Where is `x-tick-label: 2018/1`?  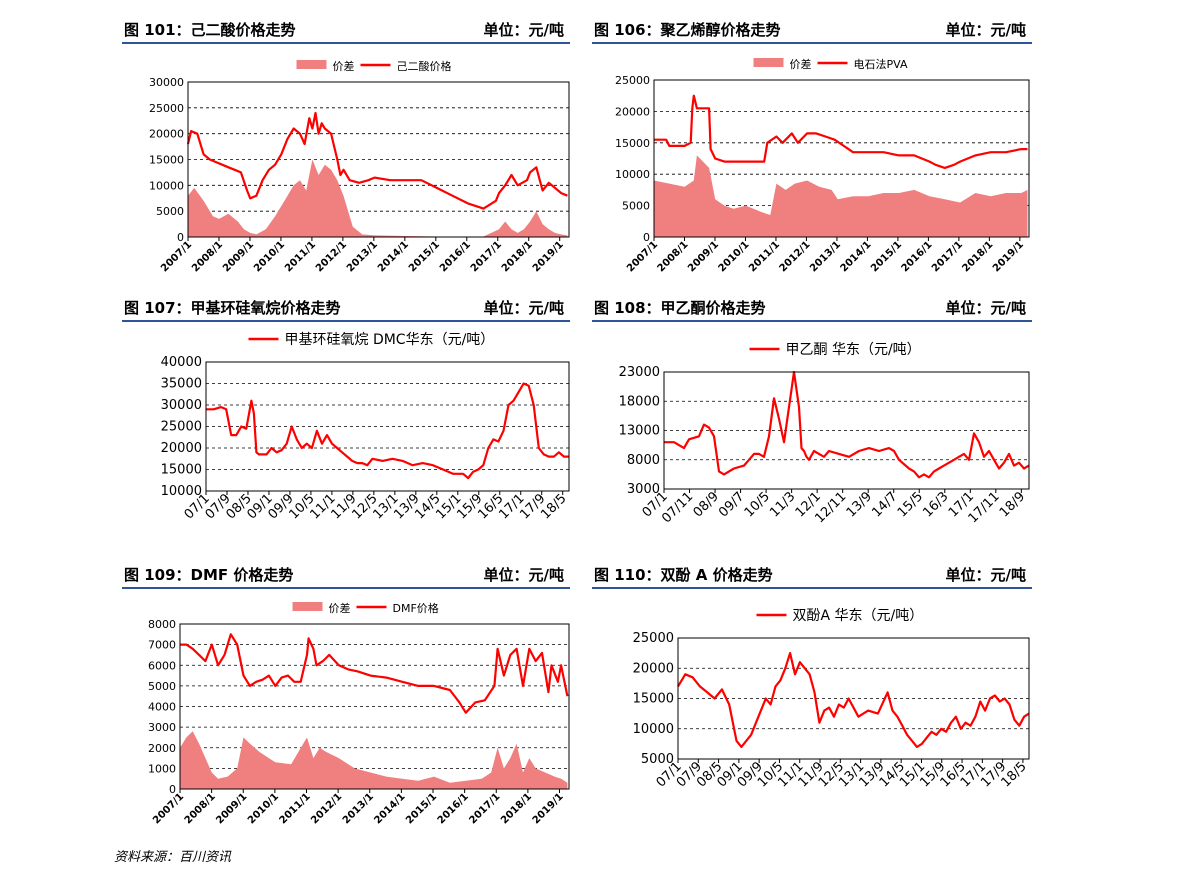
x-tick-label: 2018/1 is located at coordinates (516, 808).